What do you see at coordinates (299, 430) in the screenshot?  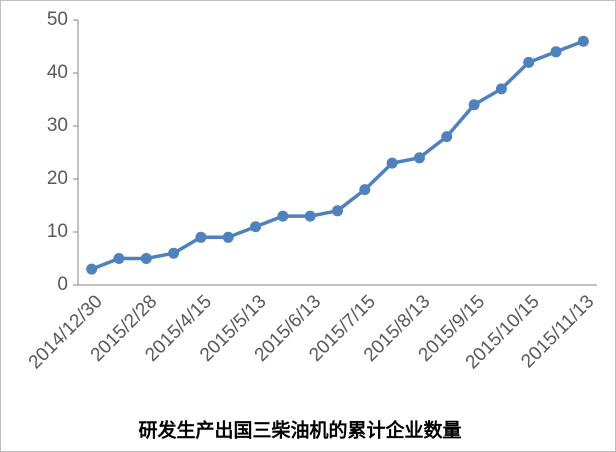 I see `chart-title: 研发生产出国三柴油机的累计企业数量` at bounding box center [299, 430].